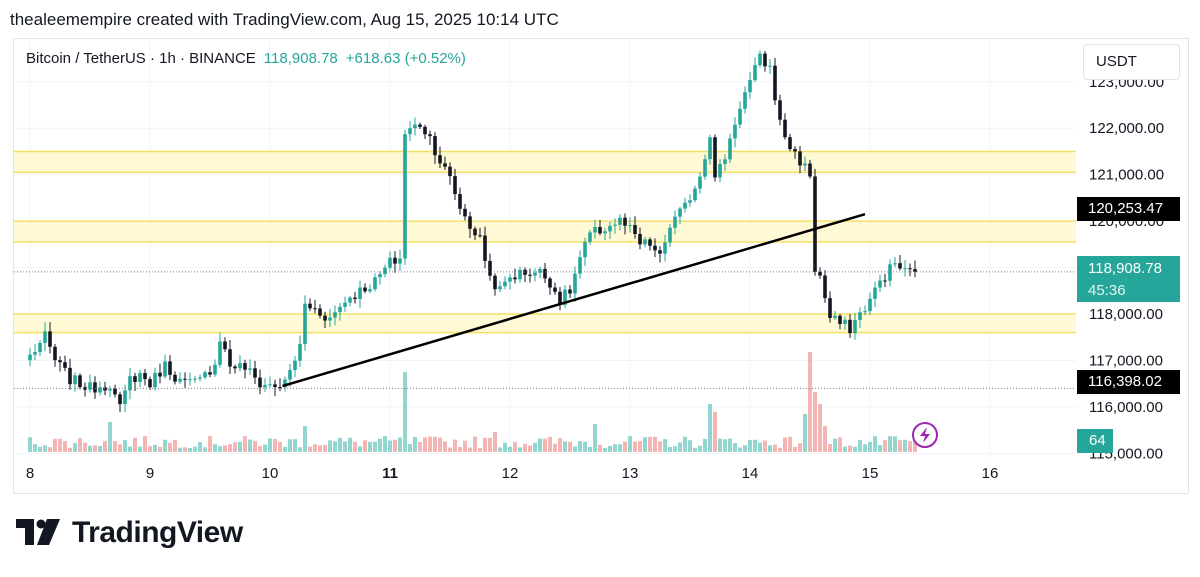  I want to click on time-axis-label: 16, so click(990, 473).